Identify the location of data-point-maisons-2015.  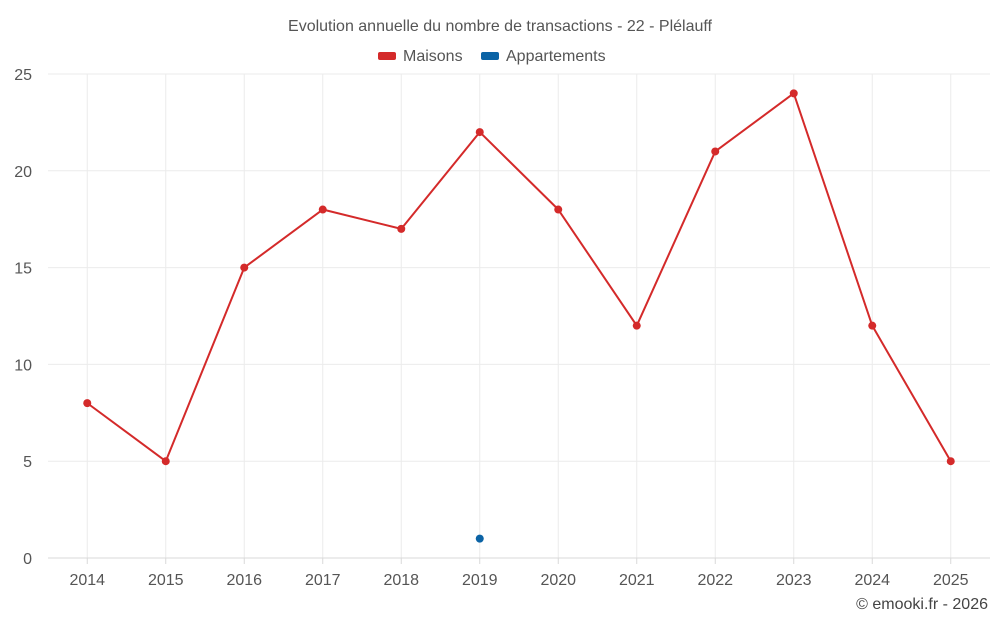
(165, 461).